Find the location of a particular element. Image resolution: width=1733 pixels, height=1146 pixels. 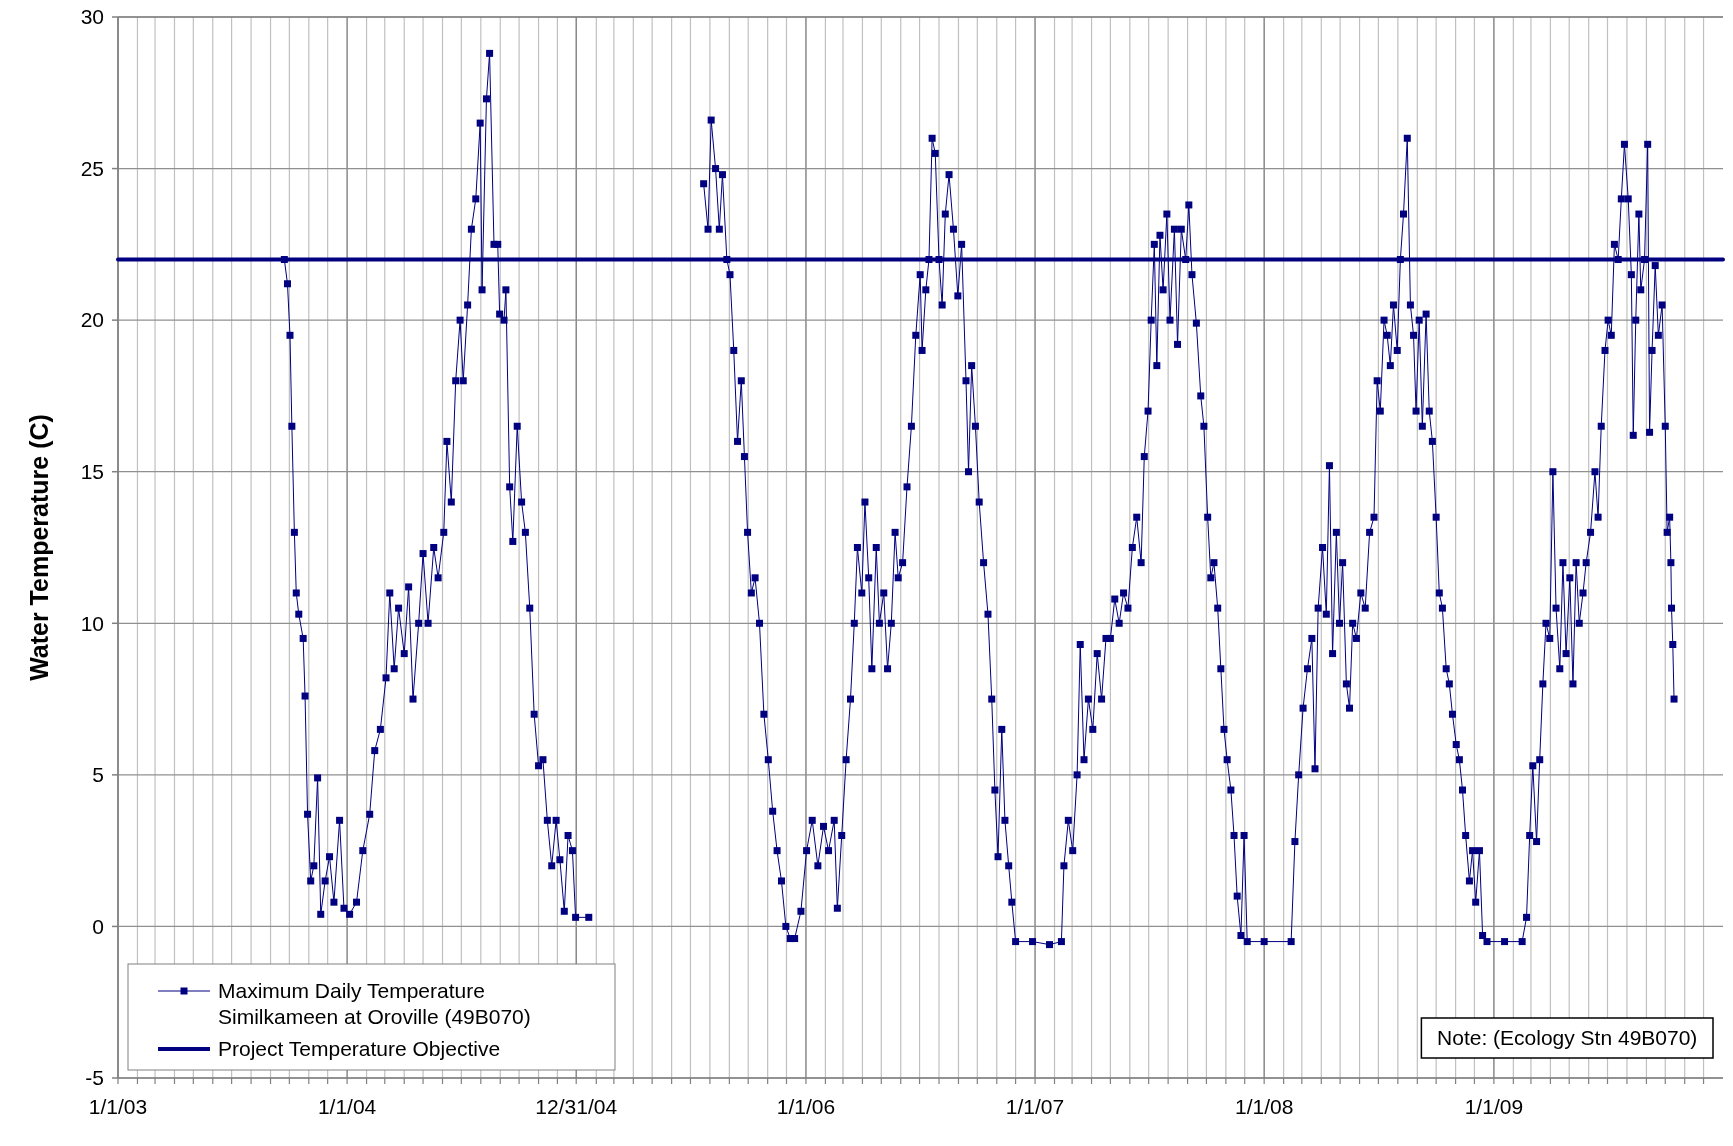

x-tick-label: 1/1/07 is located at coordinates (1035, 1106).